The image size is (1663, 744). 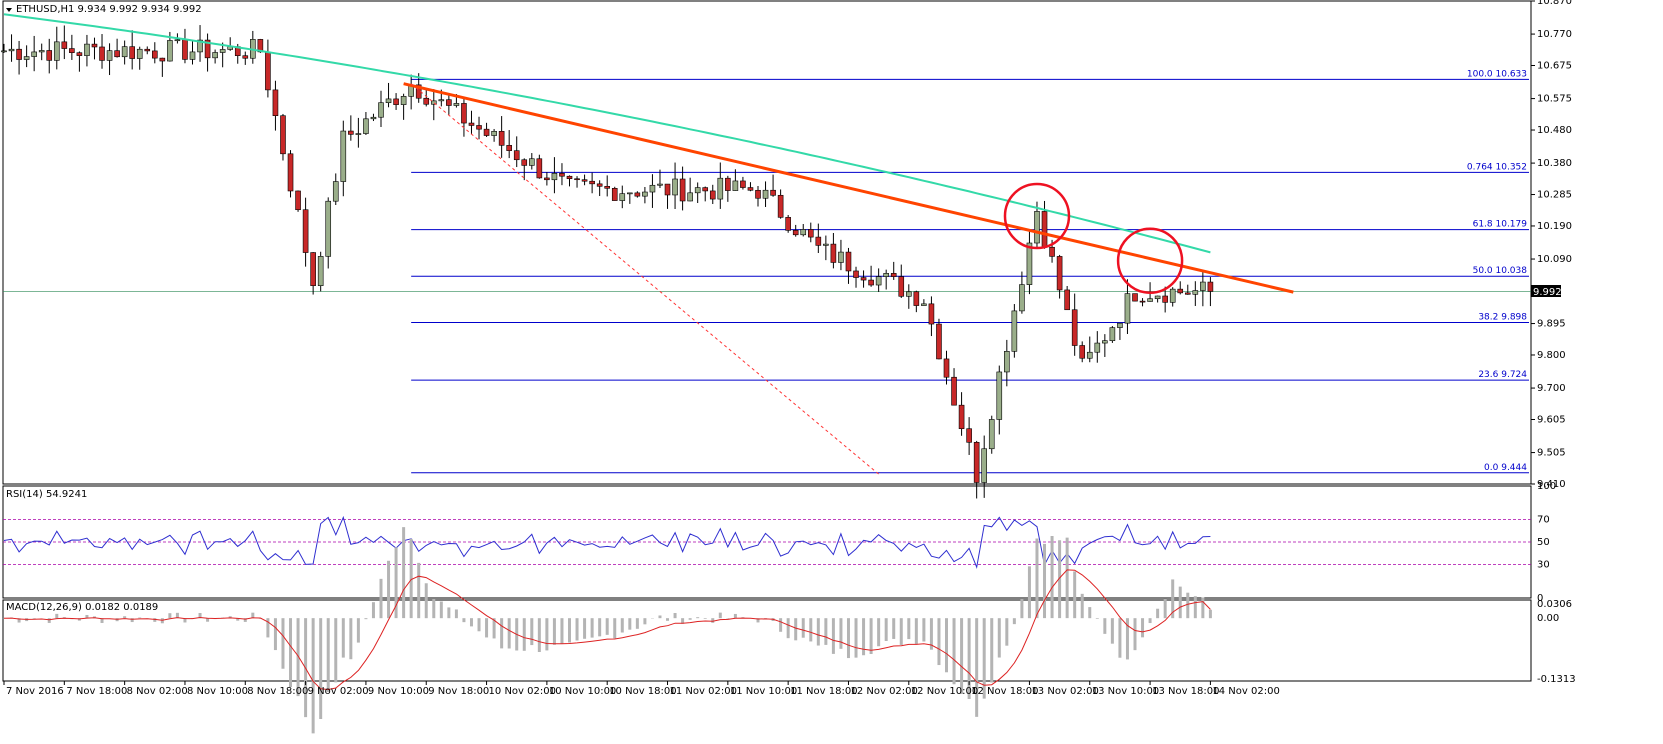 I want to click on time-tick-label-3: 8 Nov 10:00, so click(x=217, y=691).